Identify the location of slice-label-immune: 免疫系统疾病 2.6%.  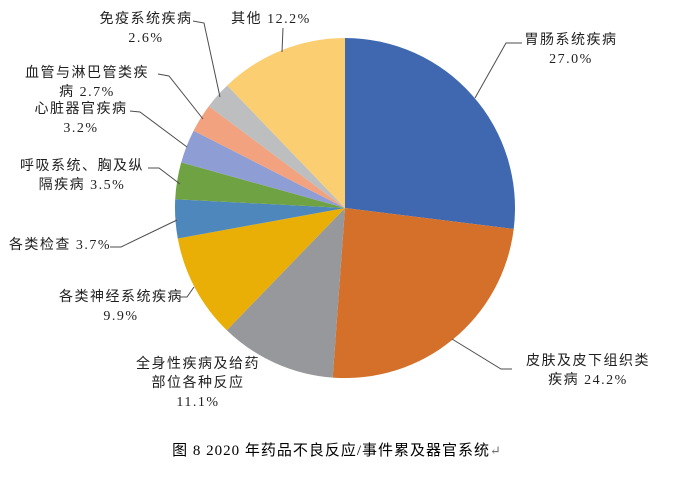
(146, 29).